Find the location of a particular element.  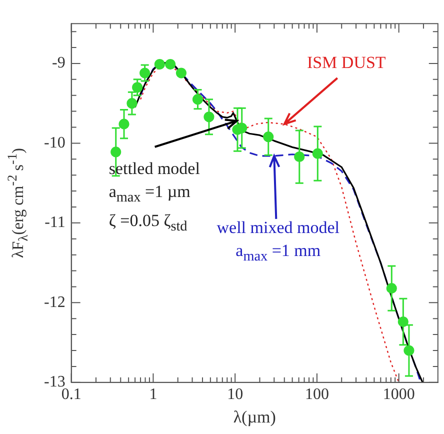

x-tick-label: 10 is located at coordinates (235, 395).